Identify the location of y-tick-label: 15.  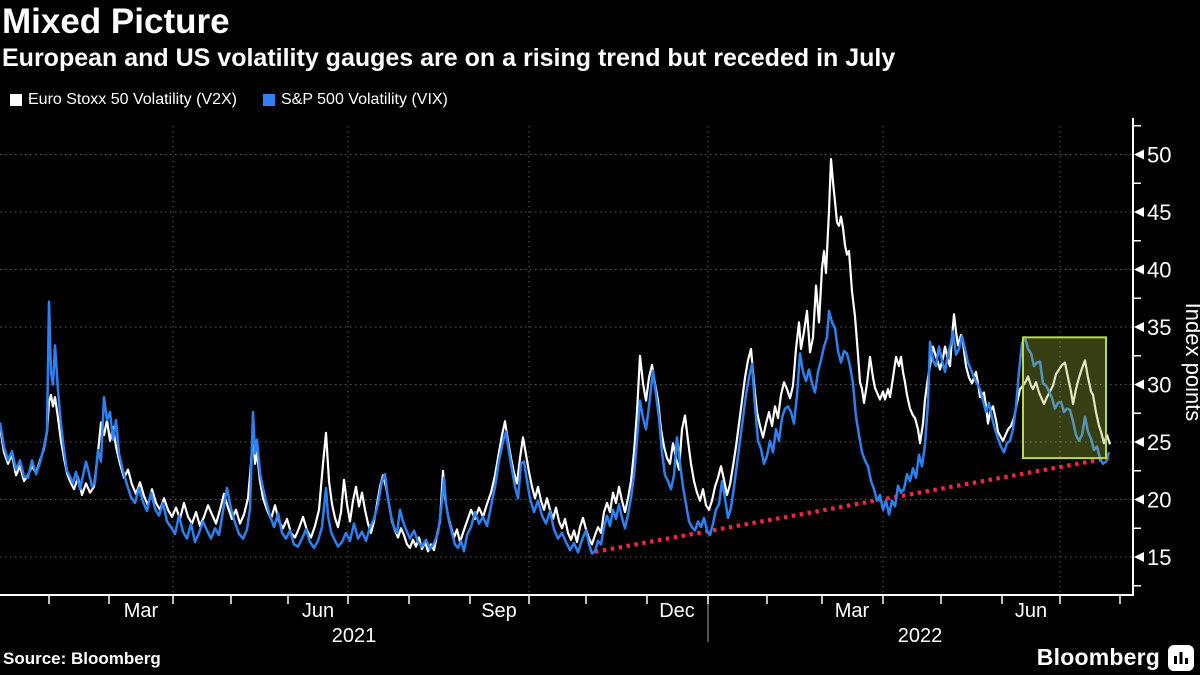
(1159, 557).